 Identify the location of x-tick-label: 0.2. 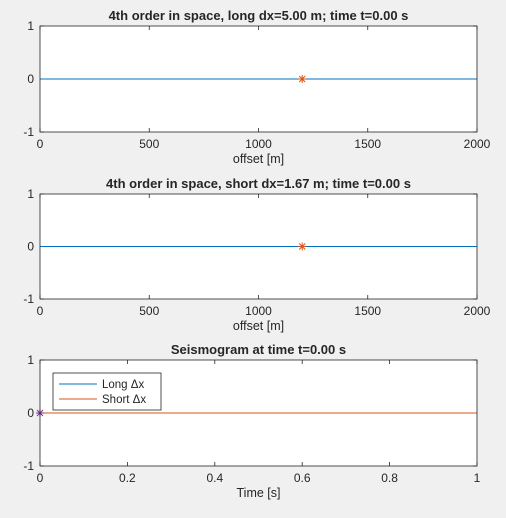
(127, 478).